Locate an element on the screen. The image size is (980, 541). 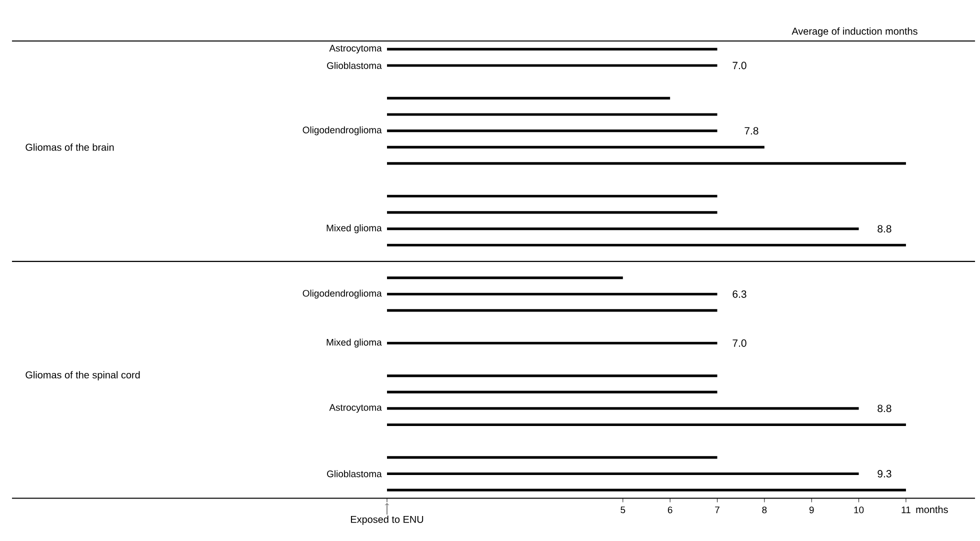
text: Exposed to ENU is located at coordinates (387, 520).